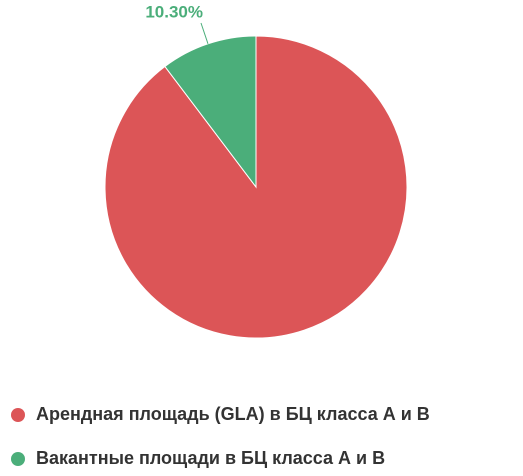  Describe the element at coordinates (210, 458) in the screenshot. I see `legend-label: Вакантные площади в БЦ класса А и В` at that location.